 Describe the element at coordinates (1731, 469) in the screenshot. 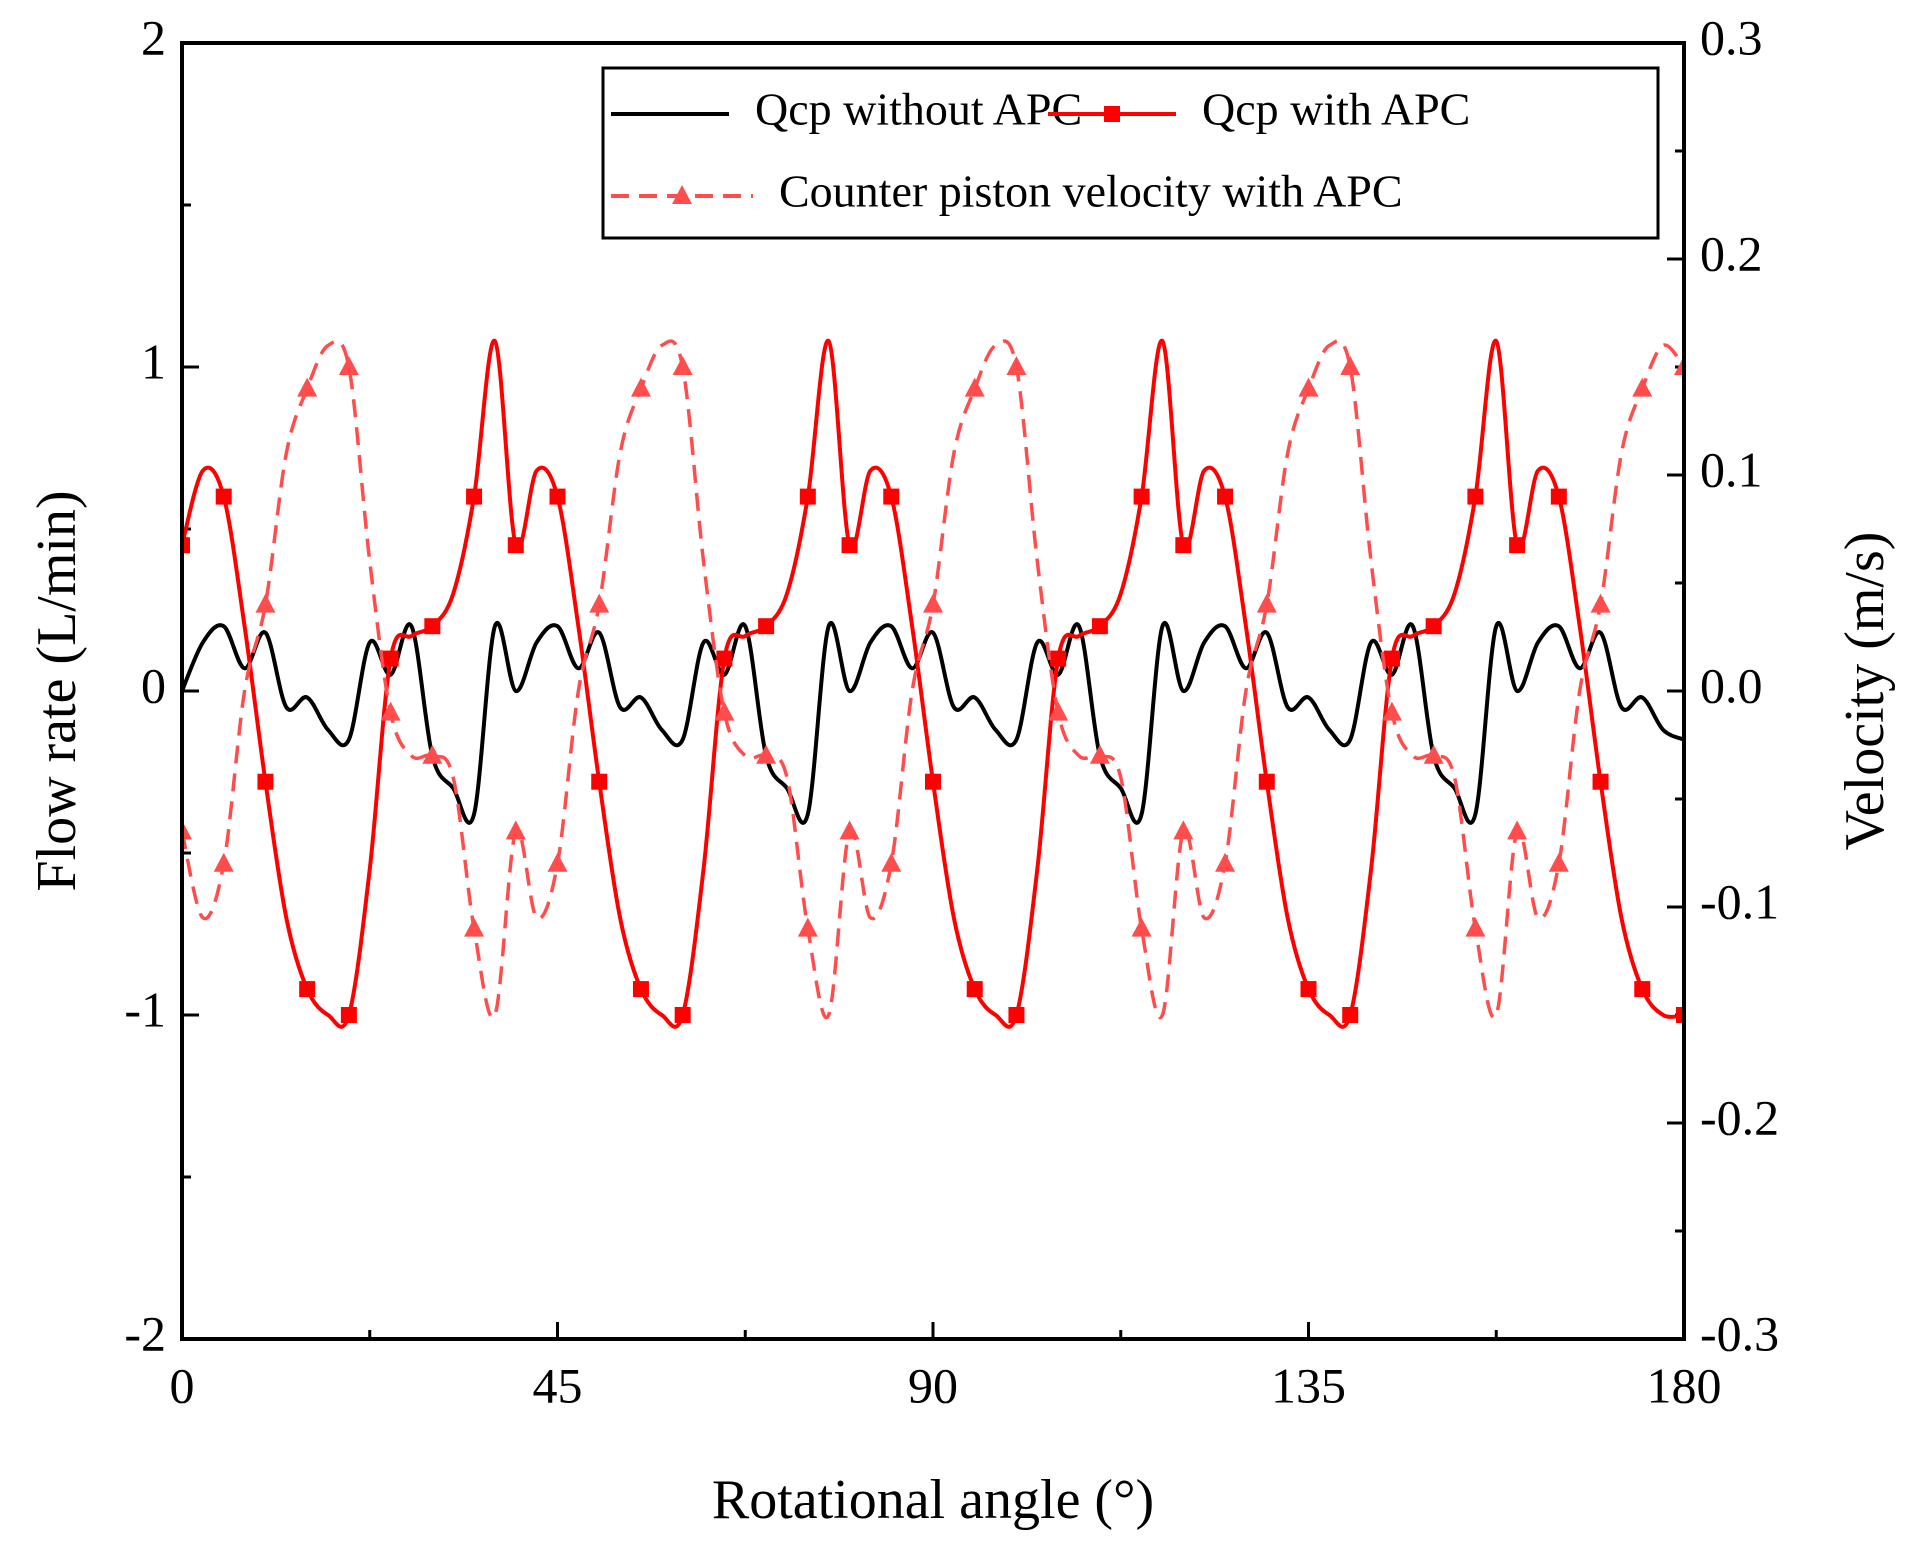

I see `y2-tick-label: 0.1` at that location.